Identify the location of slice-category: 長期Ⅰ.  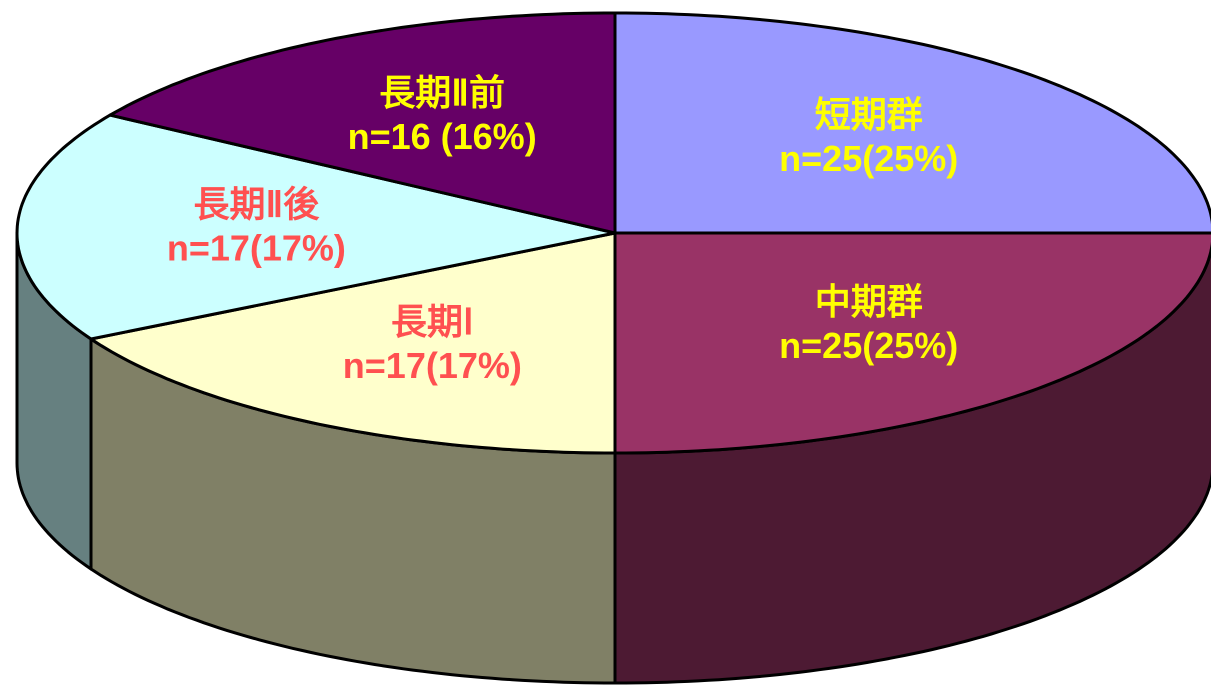
(432, 321).